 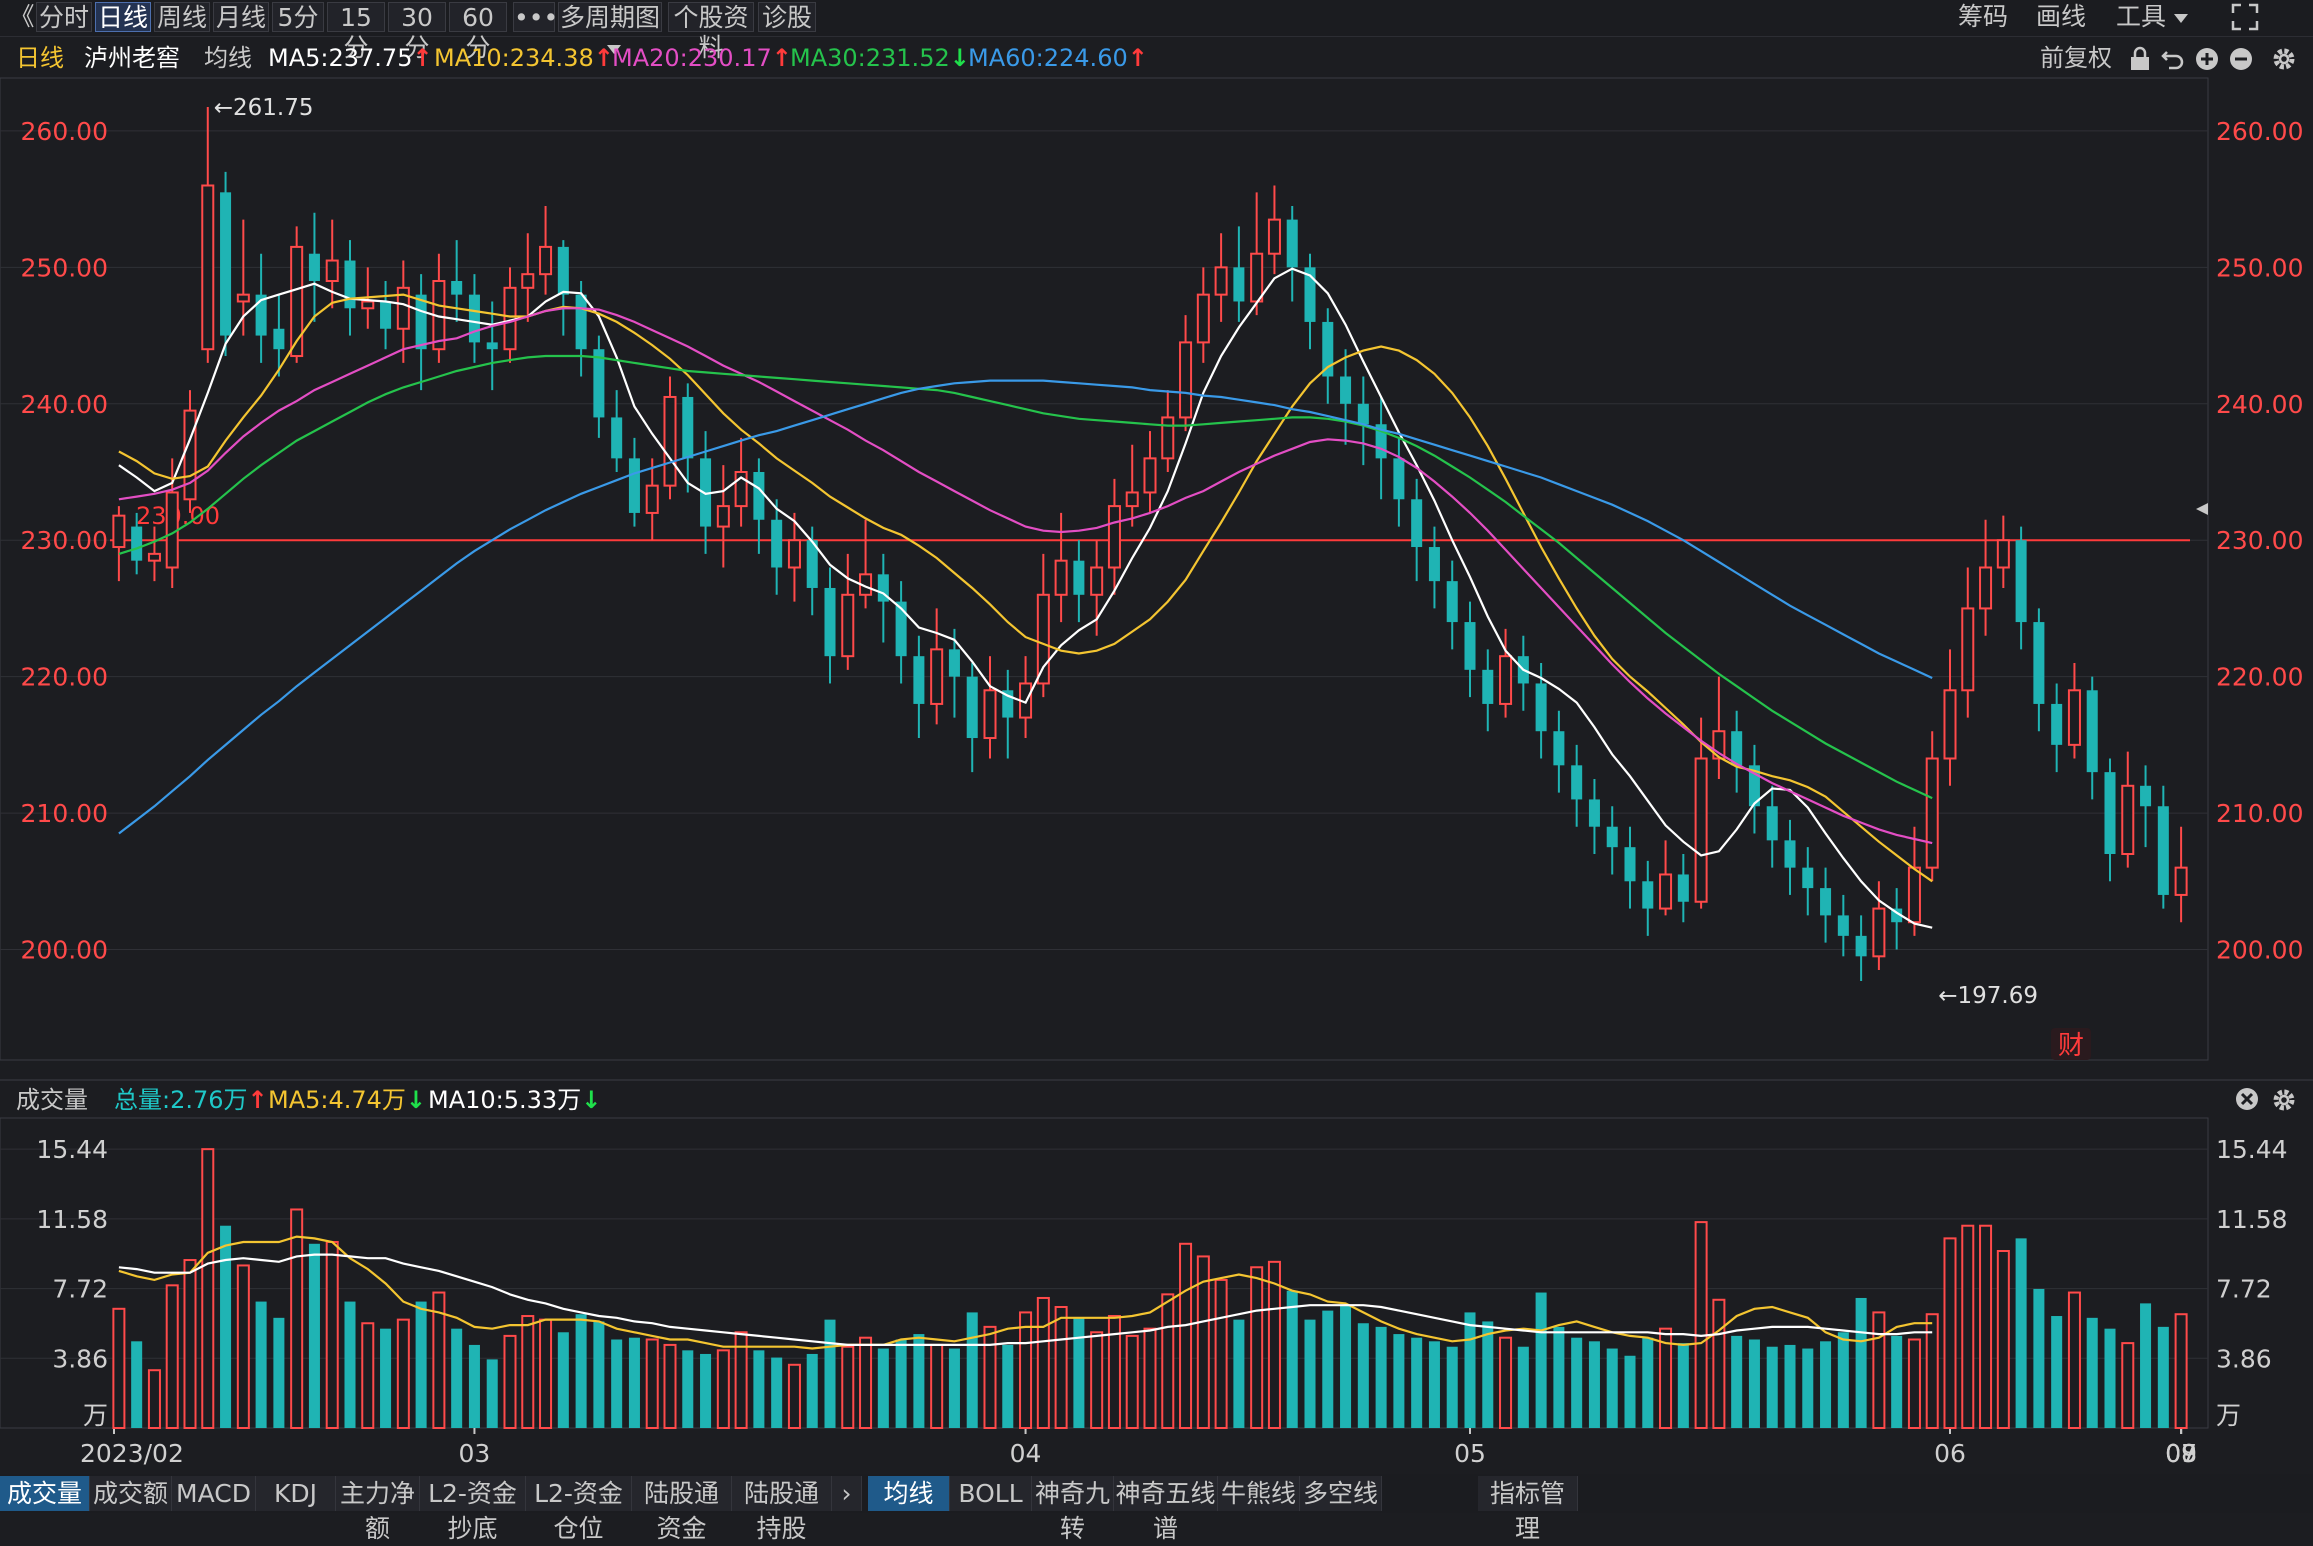 What do you see at coordinates (64, 17) in the screenshot?
I see `tab-intraday: 分时` at bounding box center [64, 17].